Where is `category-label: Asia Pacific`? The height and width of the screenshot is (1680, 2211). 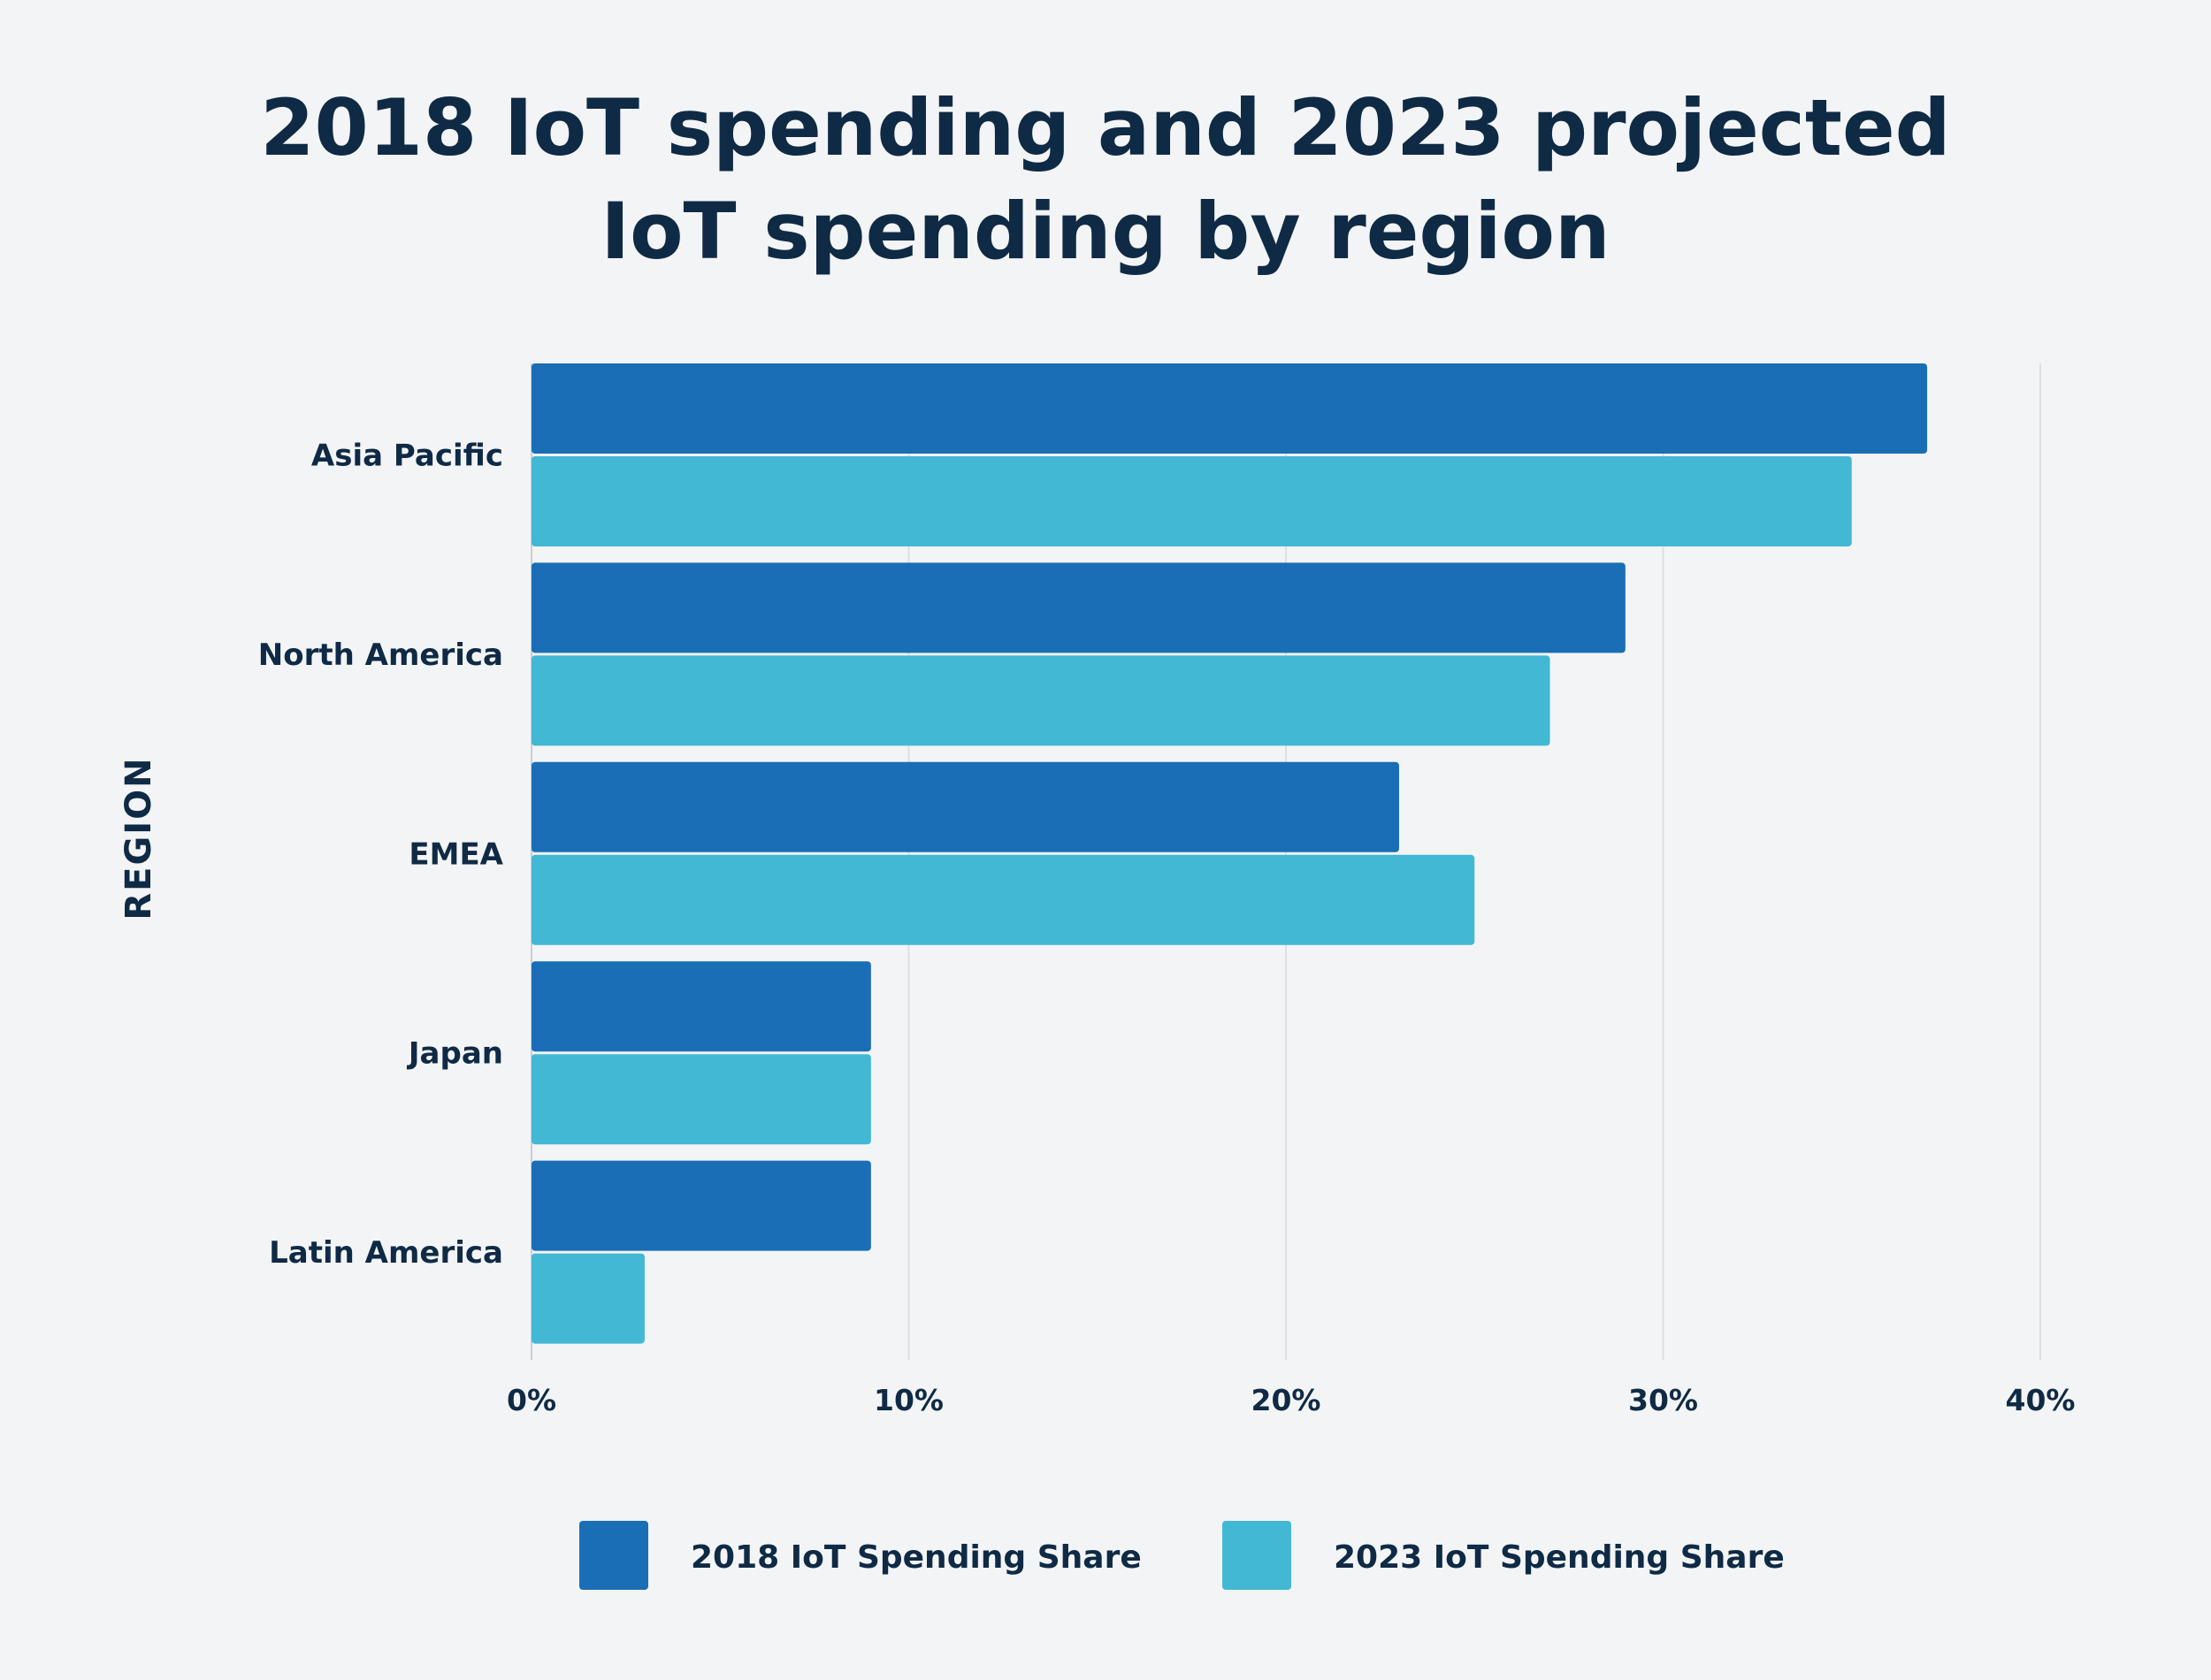
category-label: Asia Pacific is located at coordinates (407, 456).